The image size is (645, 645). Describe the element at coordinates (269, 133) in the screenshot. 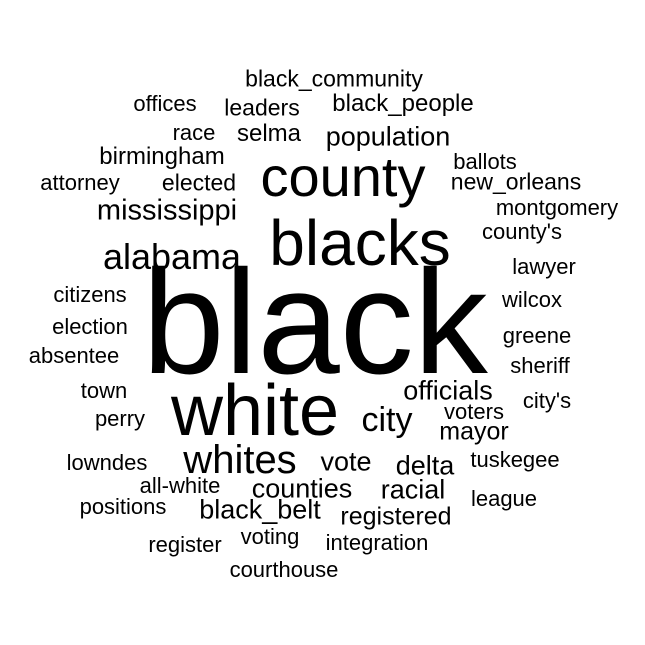

I see `word: selma` at that location.